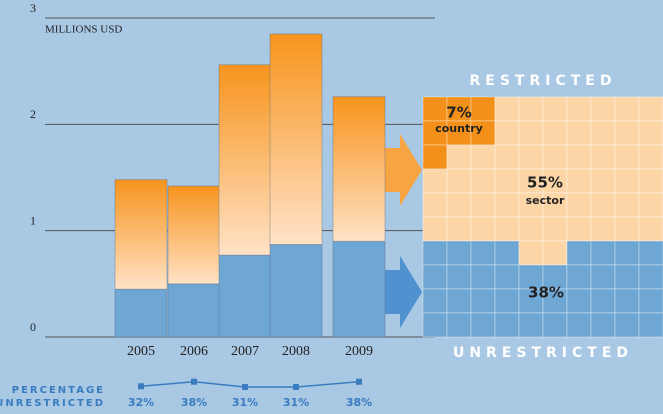 The width and height of the screenshot is (663, 414). I want to click on value-label: 31%, so click(245, 402).